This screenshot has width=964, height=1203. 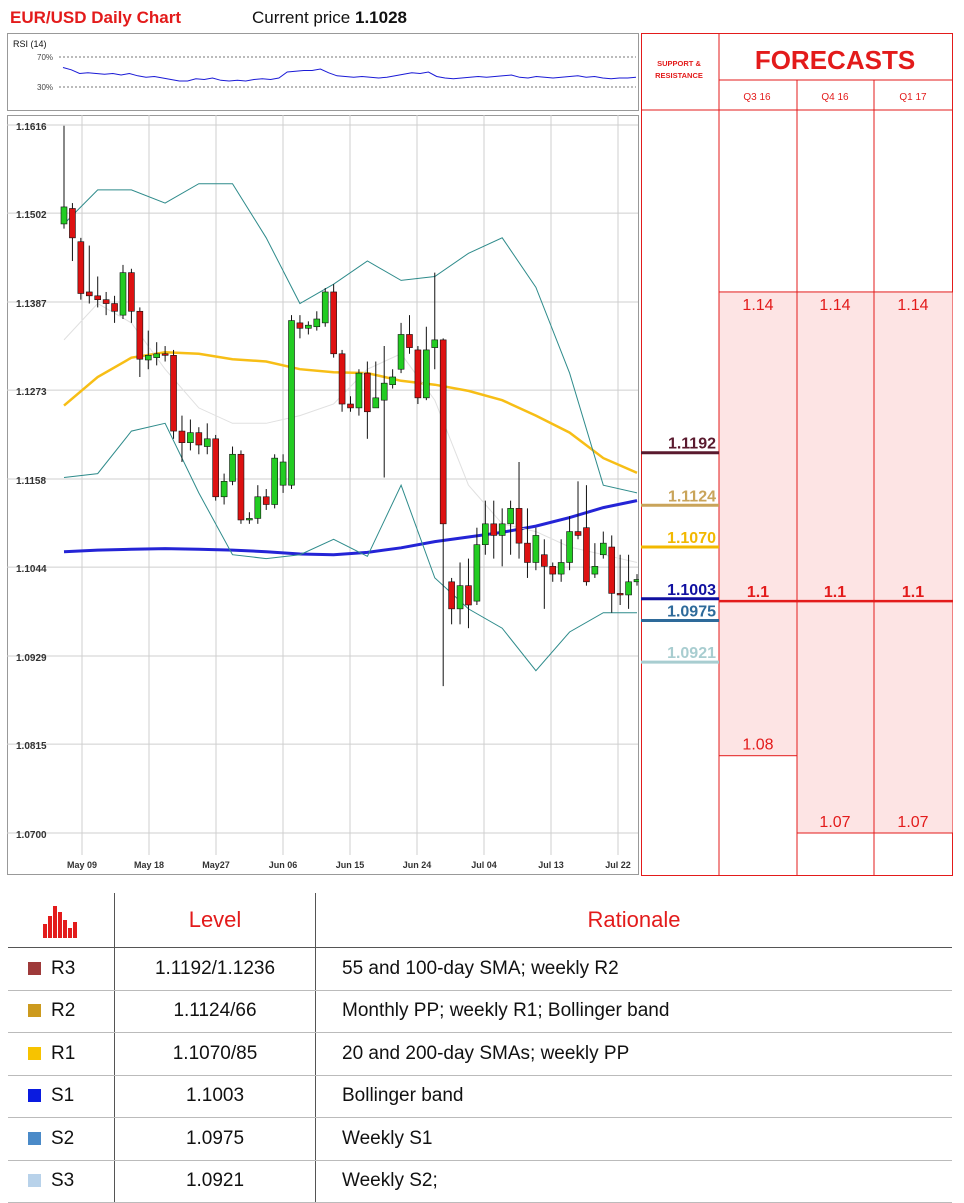 I want to click on forecasts-title: FORECASTS, so click(x=835, y=60).